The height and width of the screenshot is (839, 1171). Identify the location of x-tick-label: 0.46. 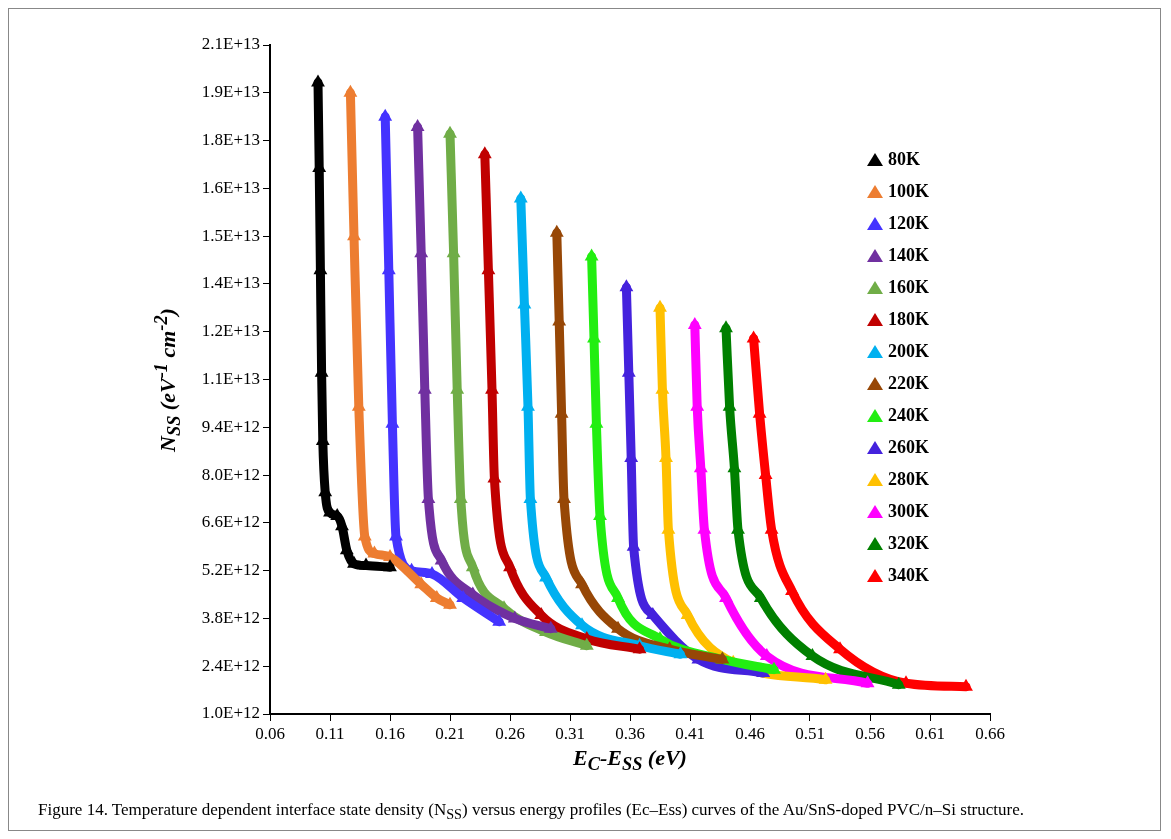
(750, 733).